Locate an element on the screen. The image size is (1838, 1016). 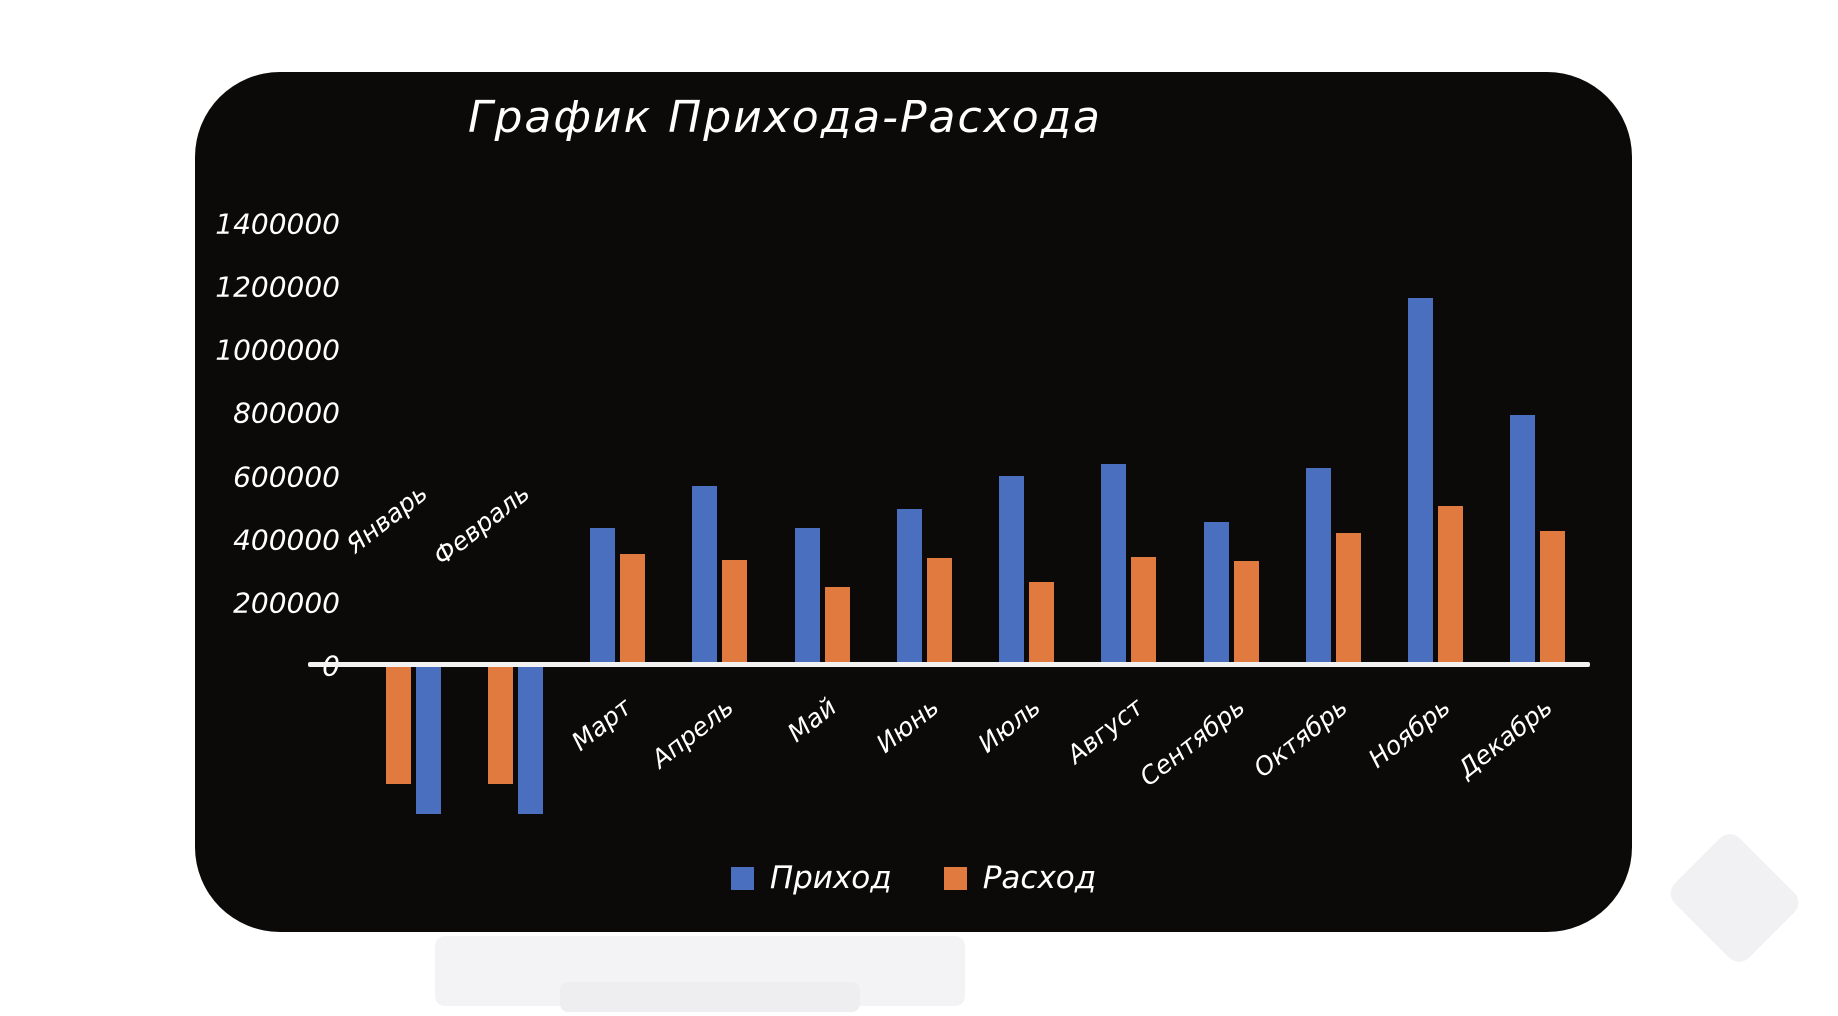
y-tick-label: 400000 is located at coordinates (286, 540).